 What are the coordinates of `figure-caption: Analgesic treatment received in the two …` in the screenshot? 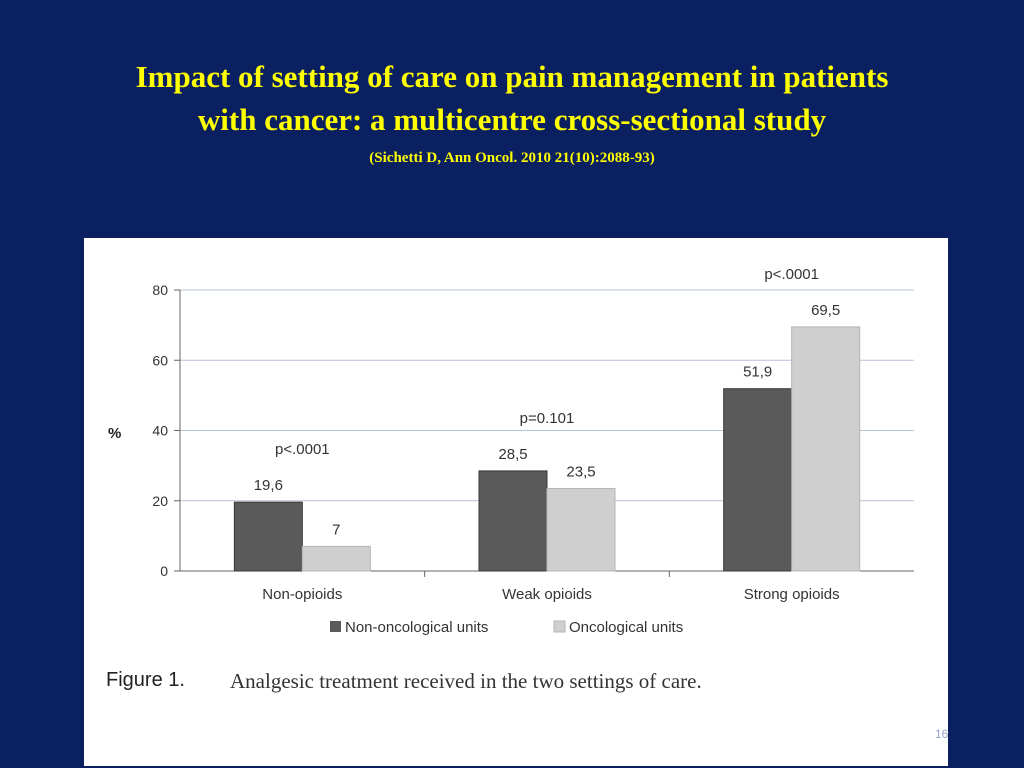 It's located at (466, 681).